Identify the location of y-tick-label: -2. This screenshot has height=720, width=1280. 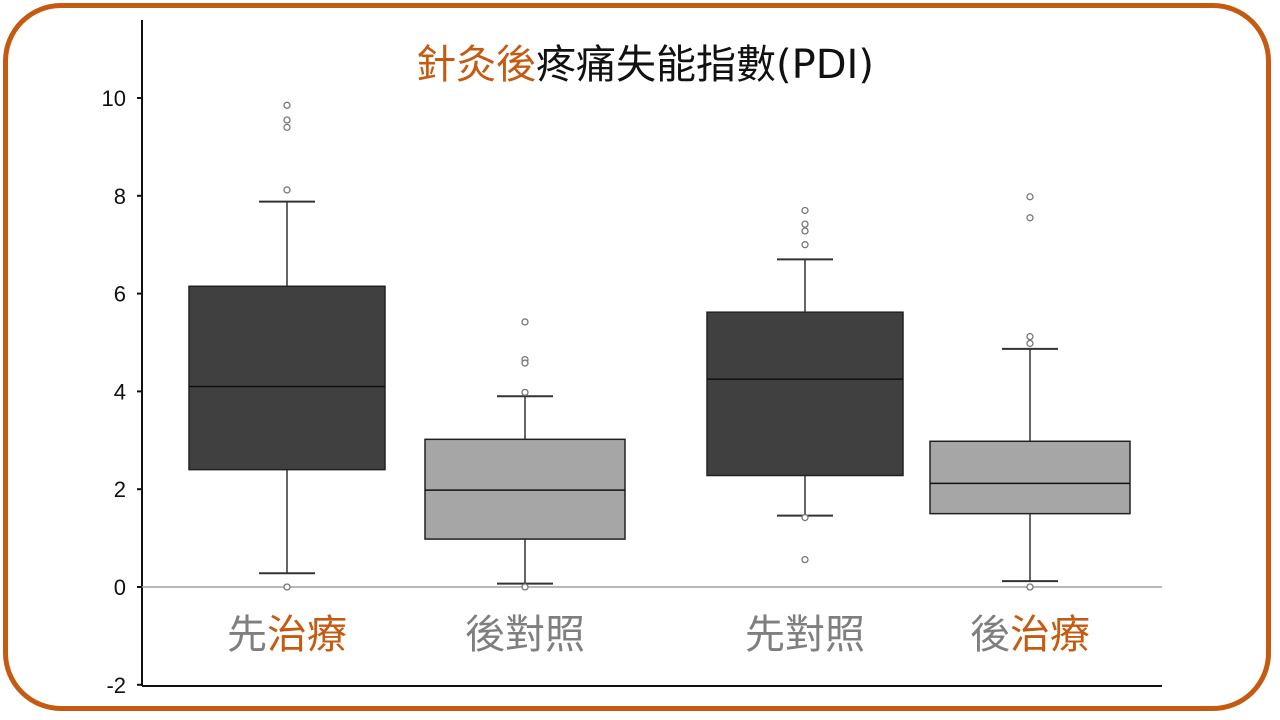
(116, 685).